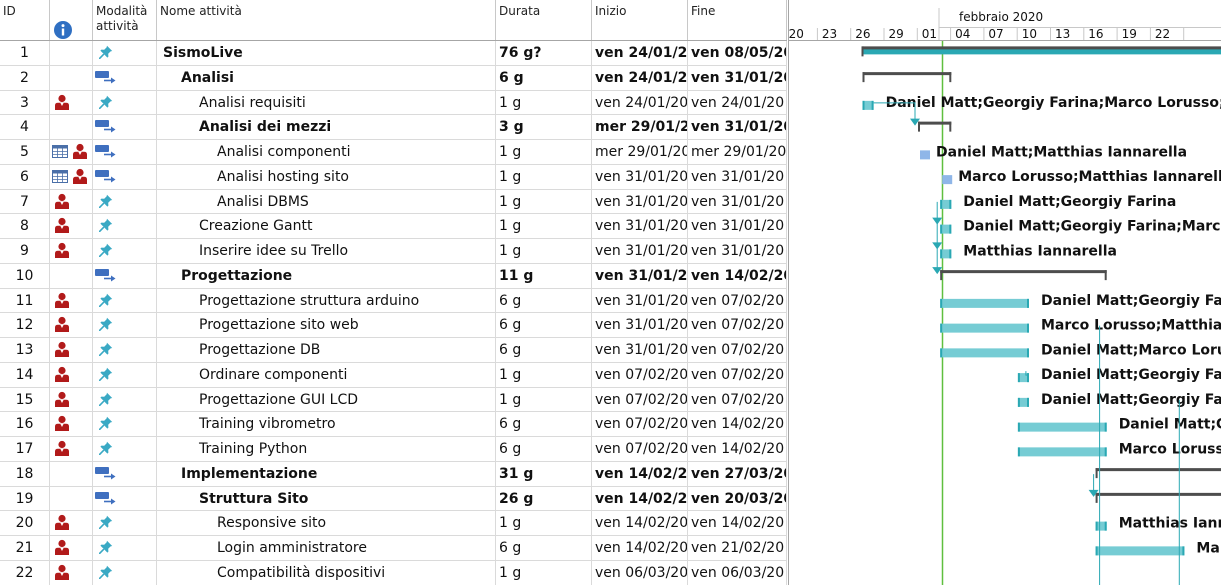  I want to click on task-end: ven 08/05/20, so click(737, 53).